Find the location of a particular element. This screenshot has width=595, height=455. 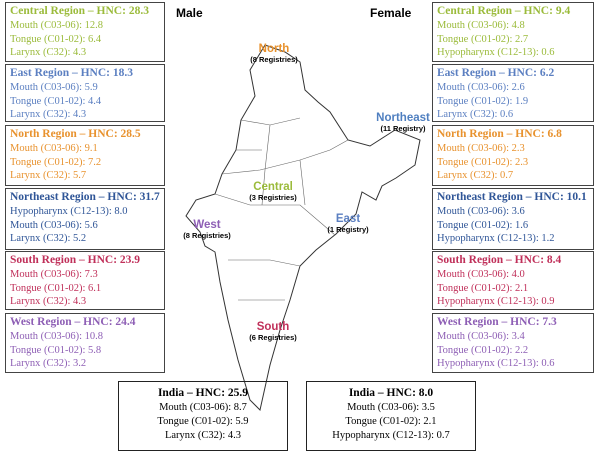

region-name: East is located at coordinates (348, 219).